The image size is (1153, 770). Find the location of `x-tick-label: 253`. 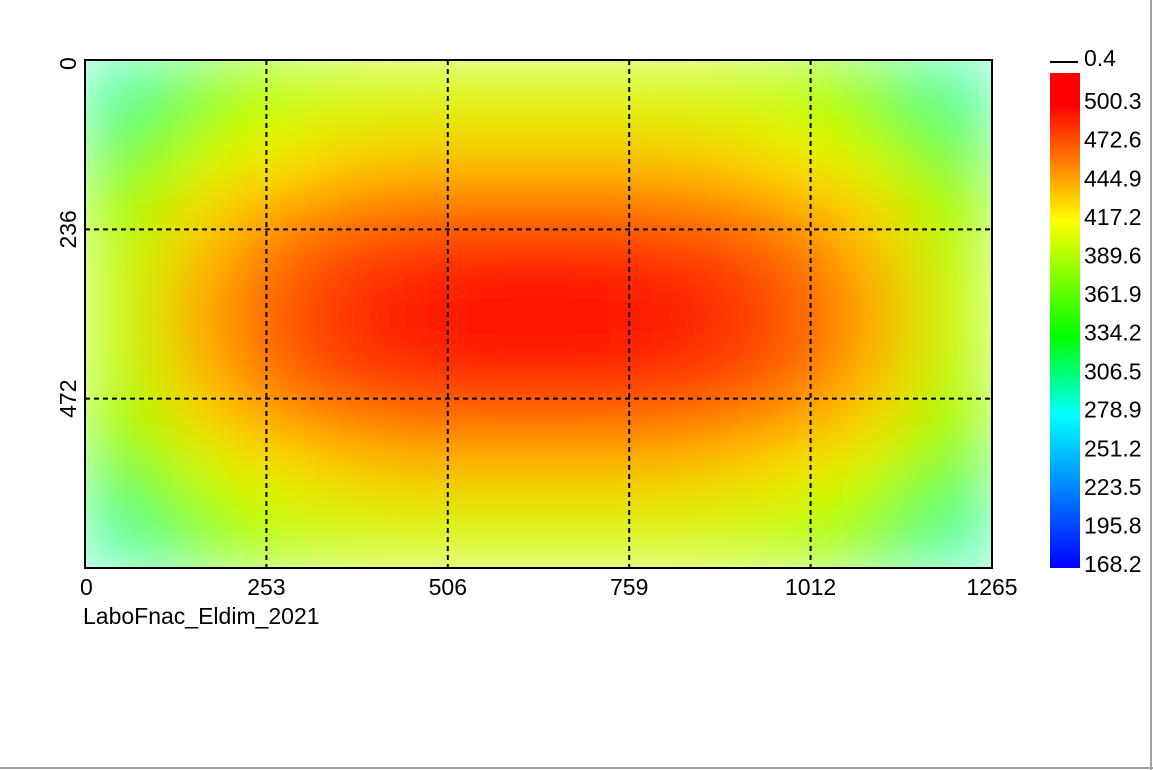

x-tick-label: 253 is located at coordinates (266, 587).